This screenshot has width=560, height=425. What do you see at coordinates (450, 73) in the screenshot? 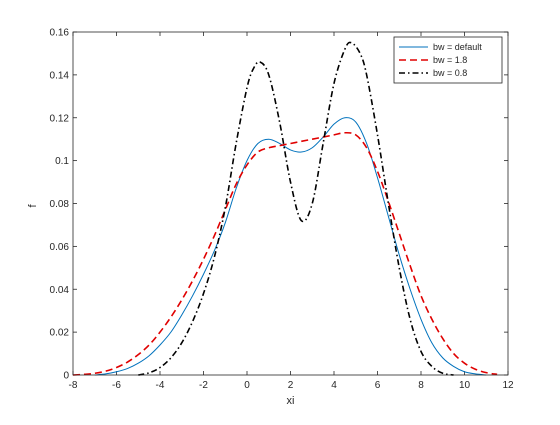
I see `legend-label-bw-0-8: bw = 0.8` at bounding box center [450, 73].